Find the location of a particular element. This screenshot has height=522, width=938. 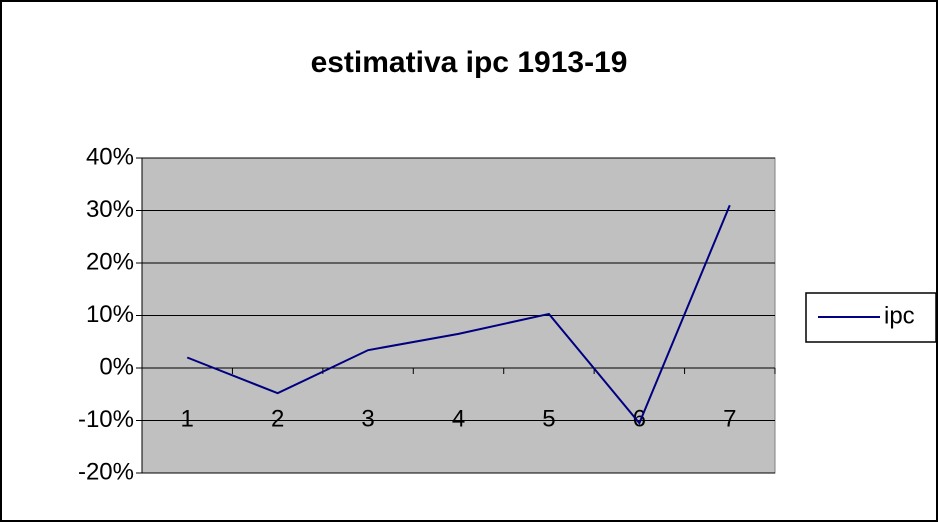

y-tick-label: 30% is located at coordinates (110, 209).